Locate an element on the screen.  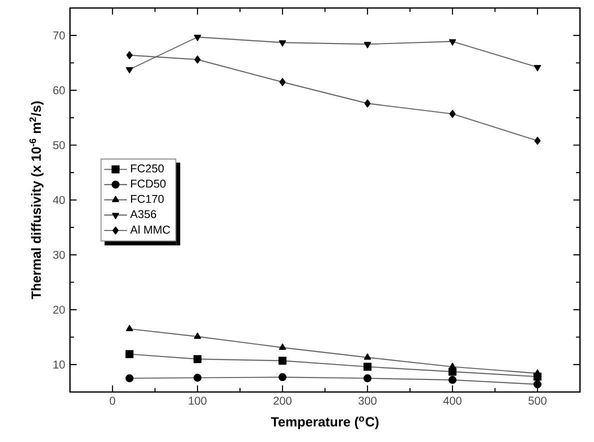
x-tick-label: 100 is located at coordinates (197, 400).